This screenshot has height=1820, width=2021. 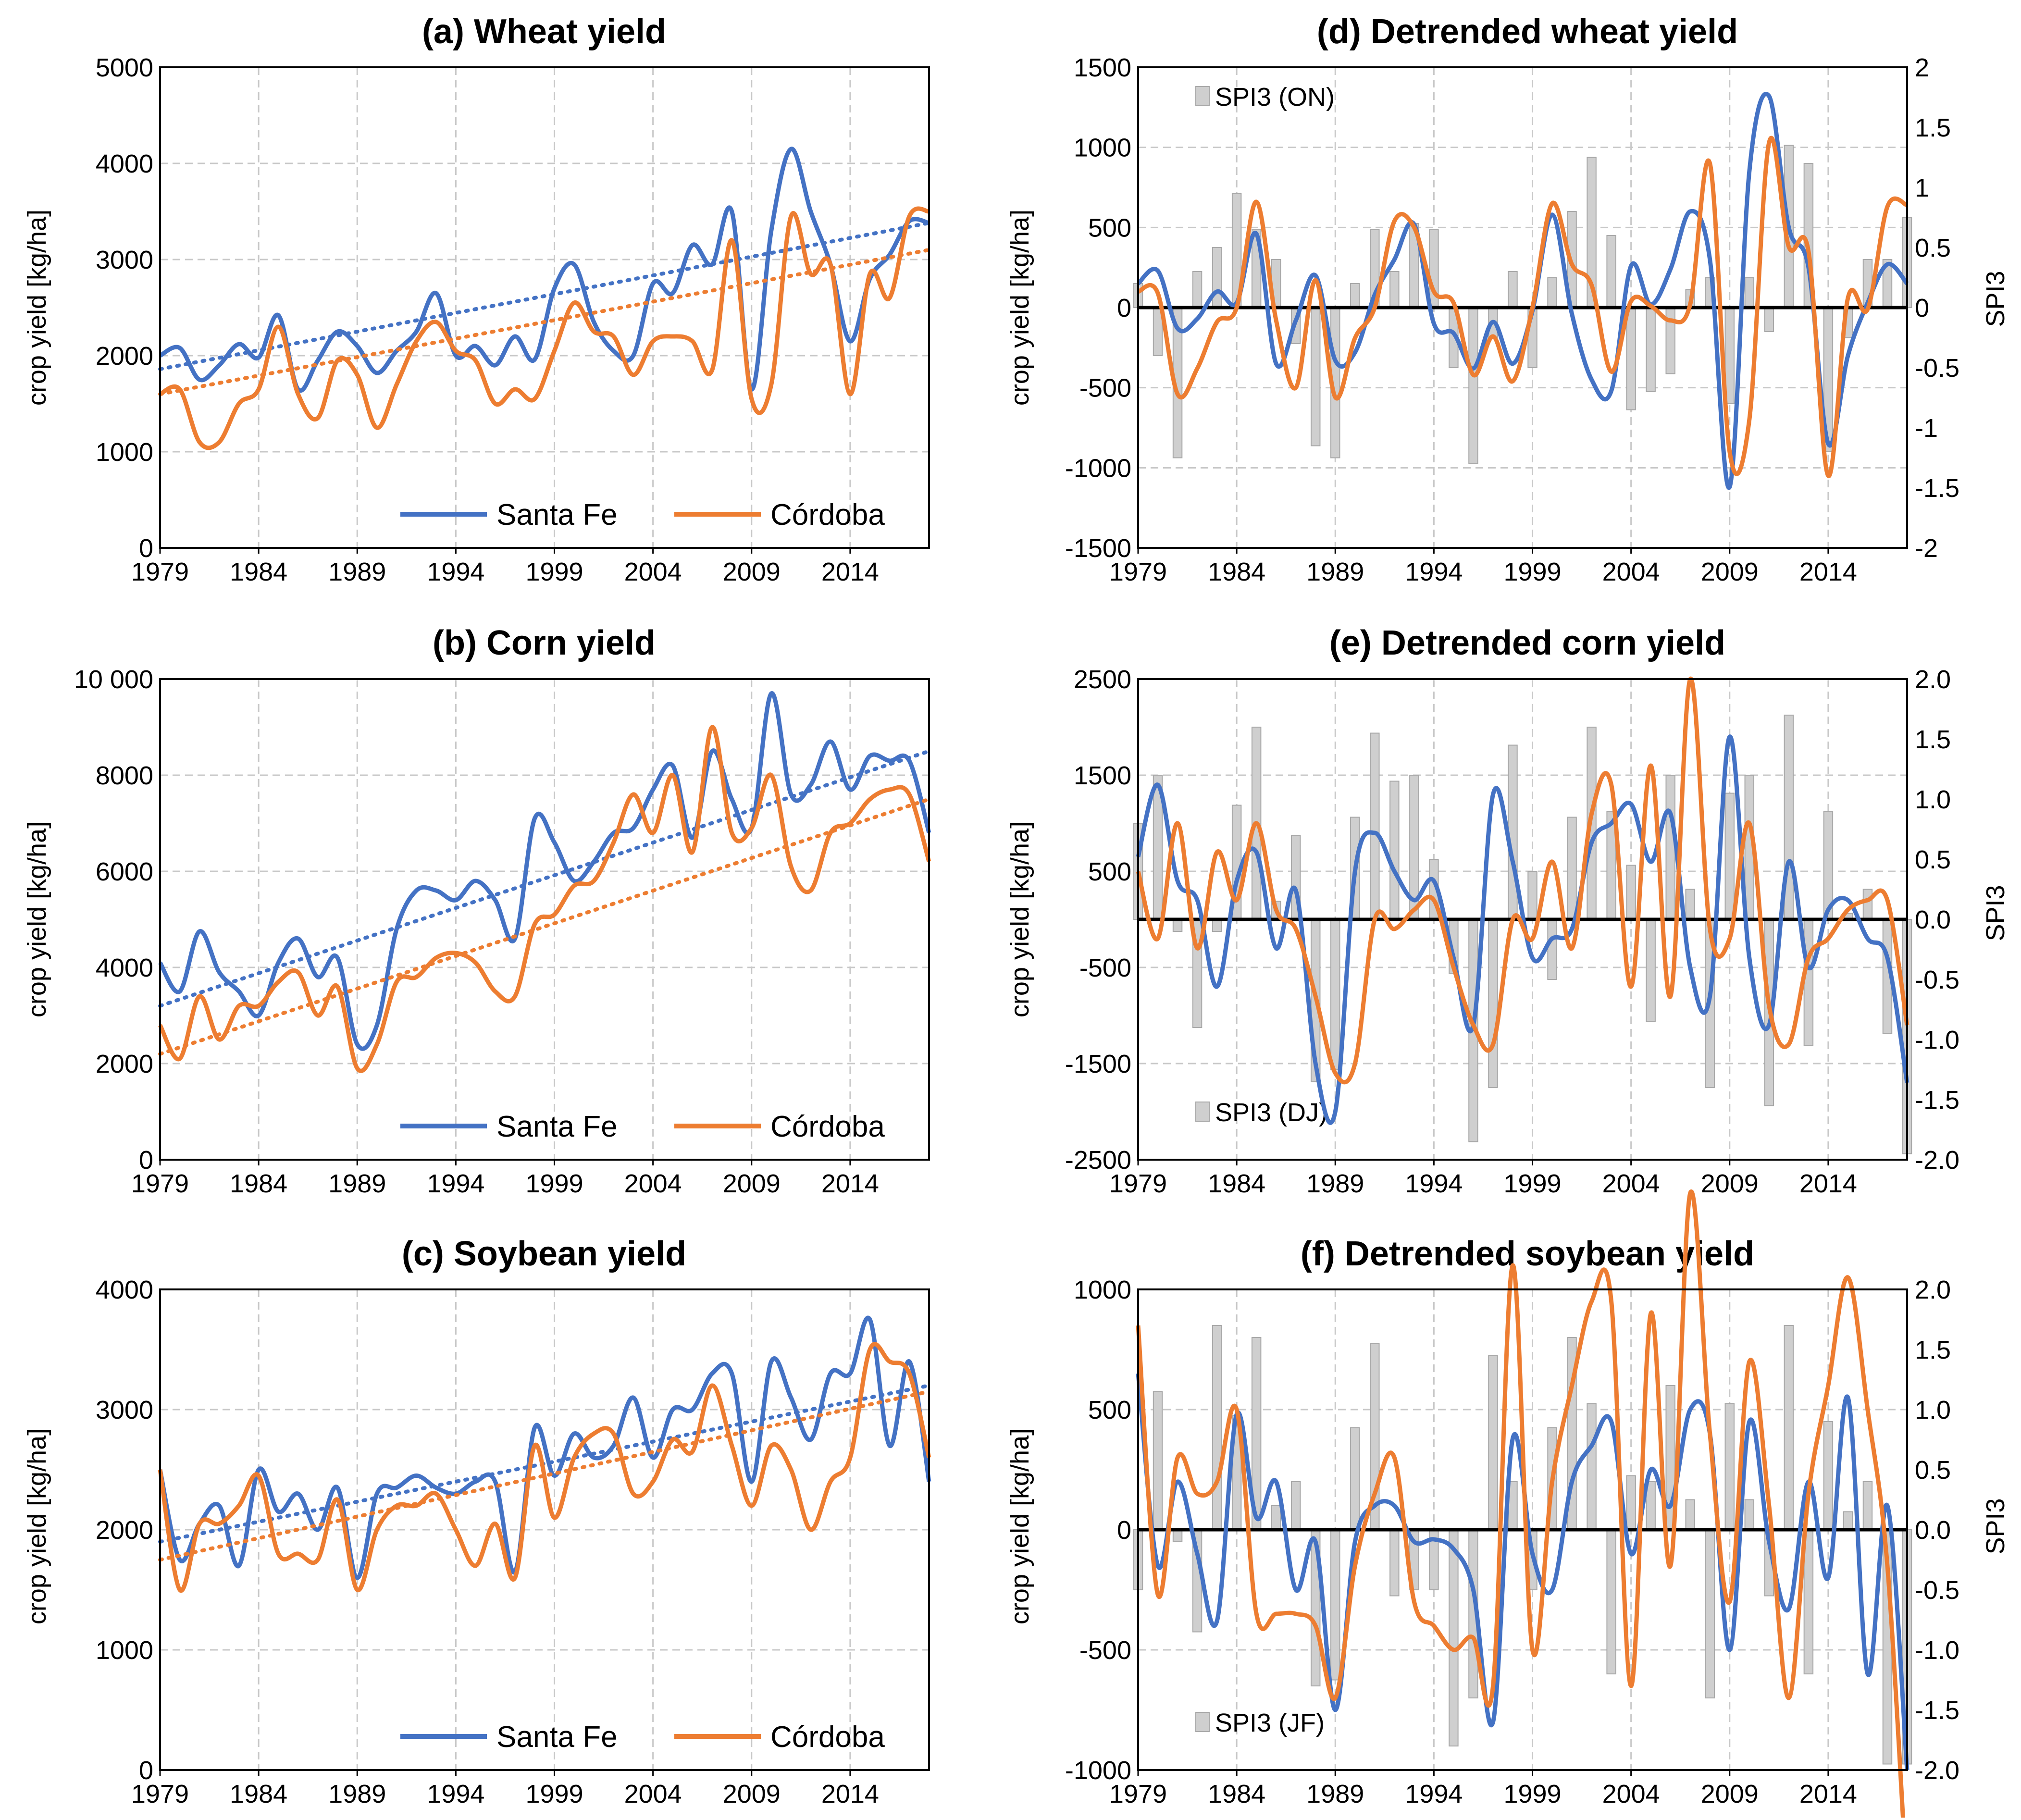 What do you see at coordinates (827, 515) in the screenshot?
I see `legend-label: Córdoba` at bounding box center [827, 515].